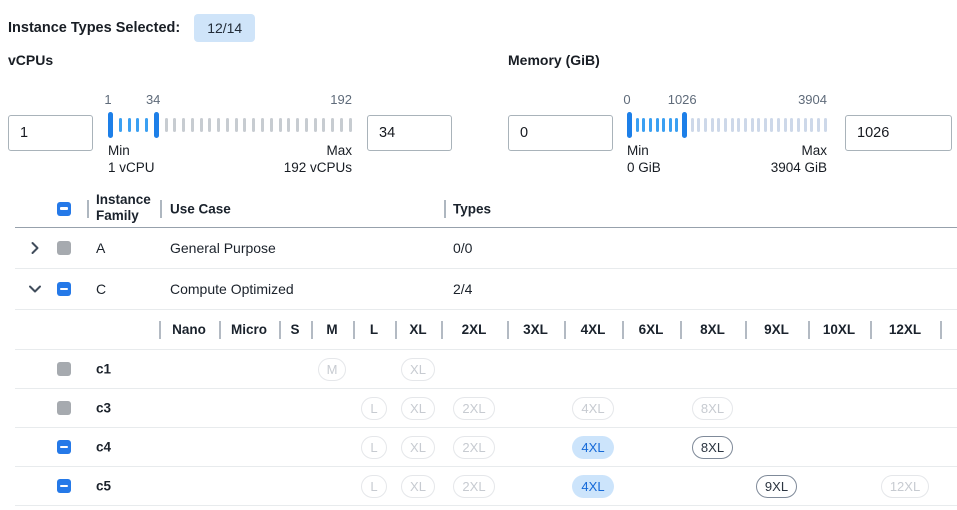 The height and width of the screenshot is (510, 957). I want to click on column-header-use-case: Use Case, so click(200, 208).